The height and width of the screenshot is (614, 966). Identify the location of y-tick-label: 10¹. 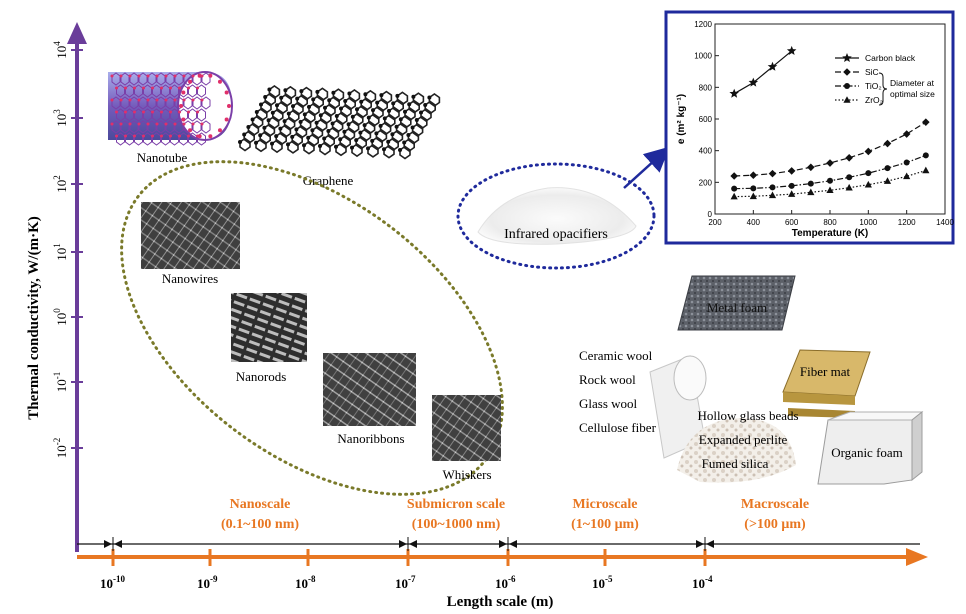
(60, 252).